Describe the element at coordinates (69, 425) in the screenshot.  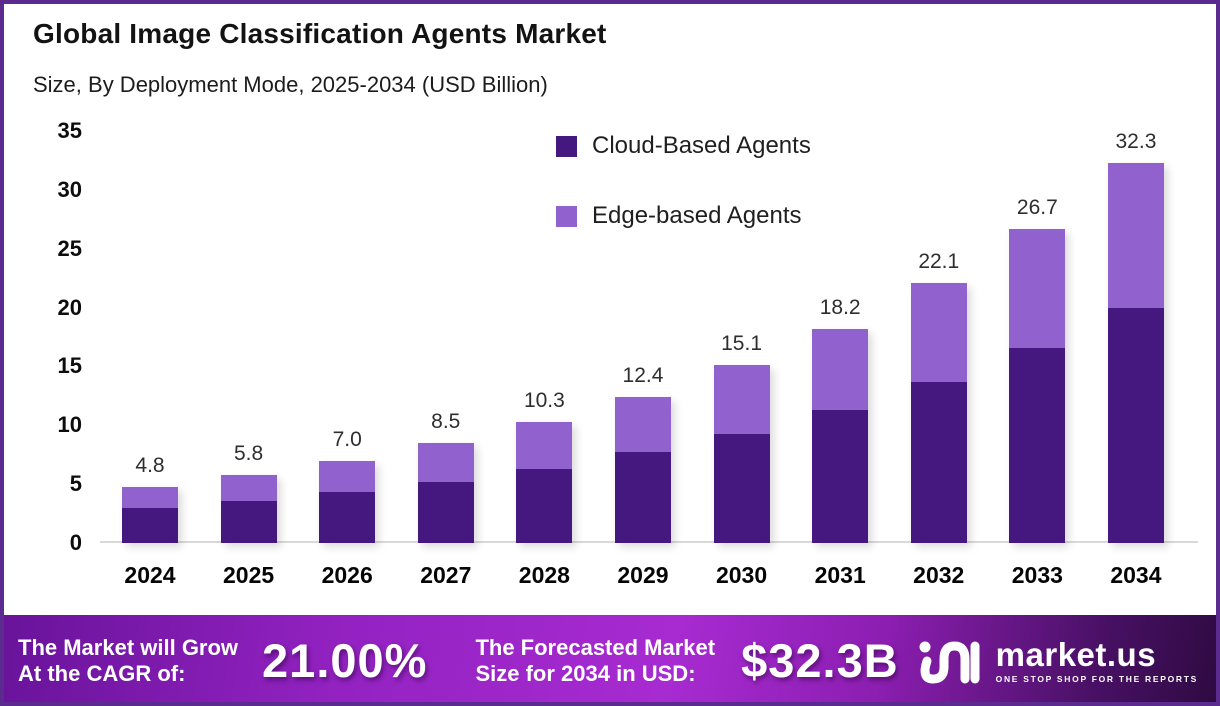
I see `y-tick-label: 10` at that location.